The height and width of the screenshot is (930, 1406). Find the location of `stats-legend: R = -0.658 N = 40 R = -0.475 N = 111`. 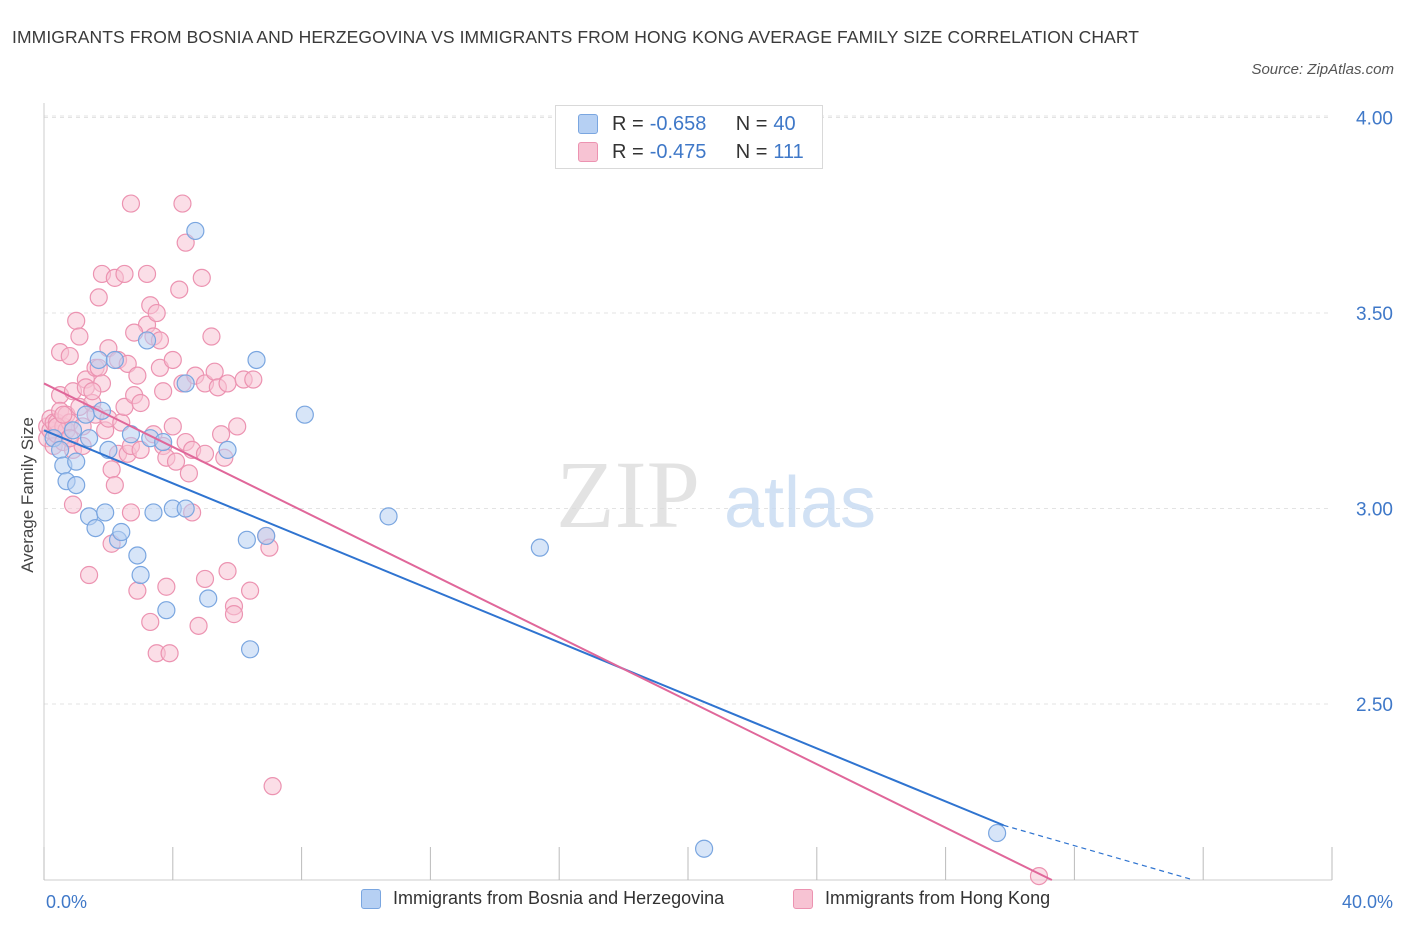

stats-legend: R = -0.658 N = 40 R = -0.475 N = 111 is located at coordinates (689, 137).